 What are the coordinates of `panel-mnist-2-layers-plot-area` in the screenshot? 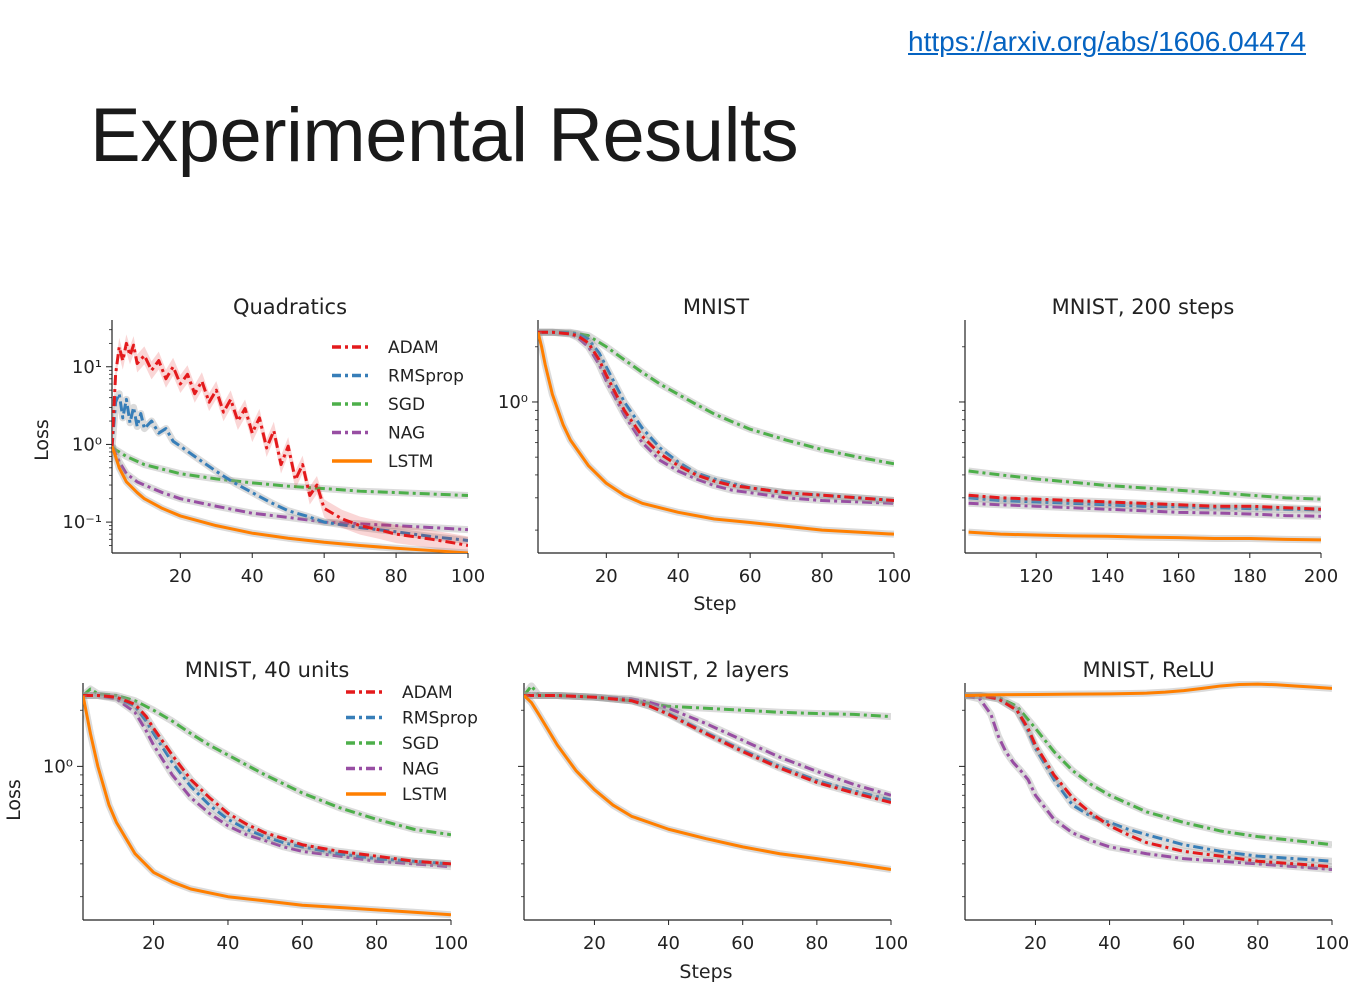 It's located at (707, 777).